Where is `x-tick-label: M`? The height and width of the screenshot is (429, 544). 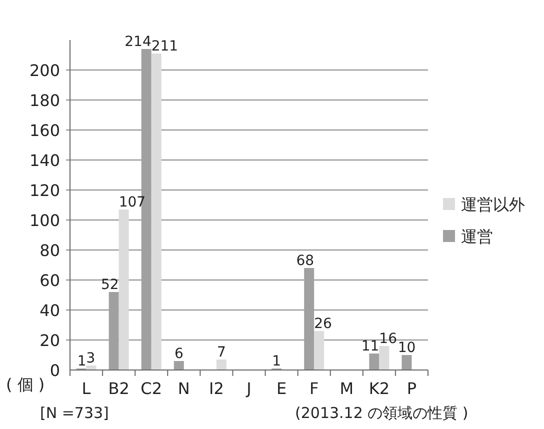
x-tick-label: M is located at coordinates (347, 388).